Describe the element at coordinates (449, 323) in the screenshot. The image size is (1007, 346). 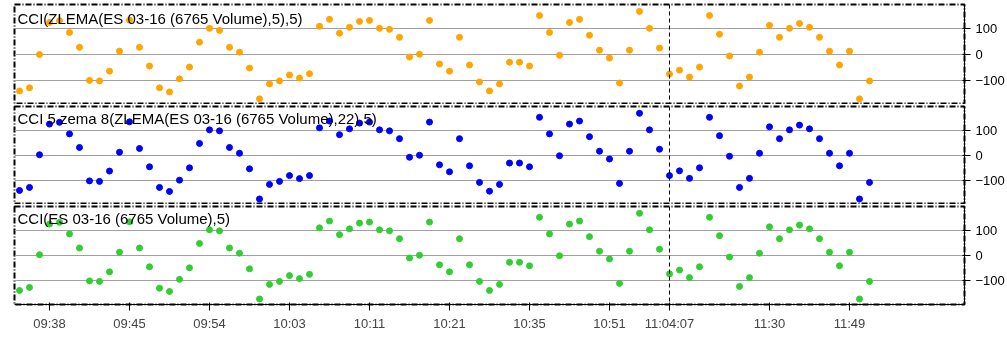
I see `x-tick-label: 10:21` at that location.